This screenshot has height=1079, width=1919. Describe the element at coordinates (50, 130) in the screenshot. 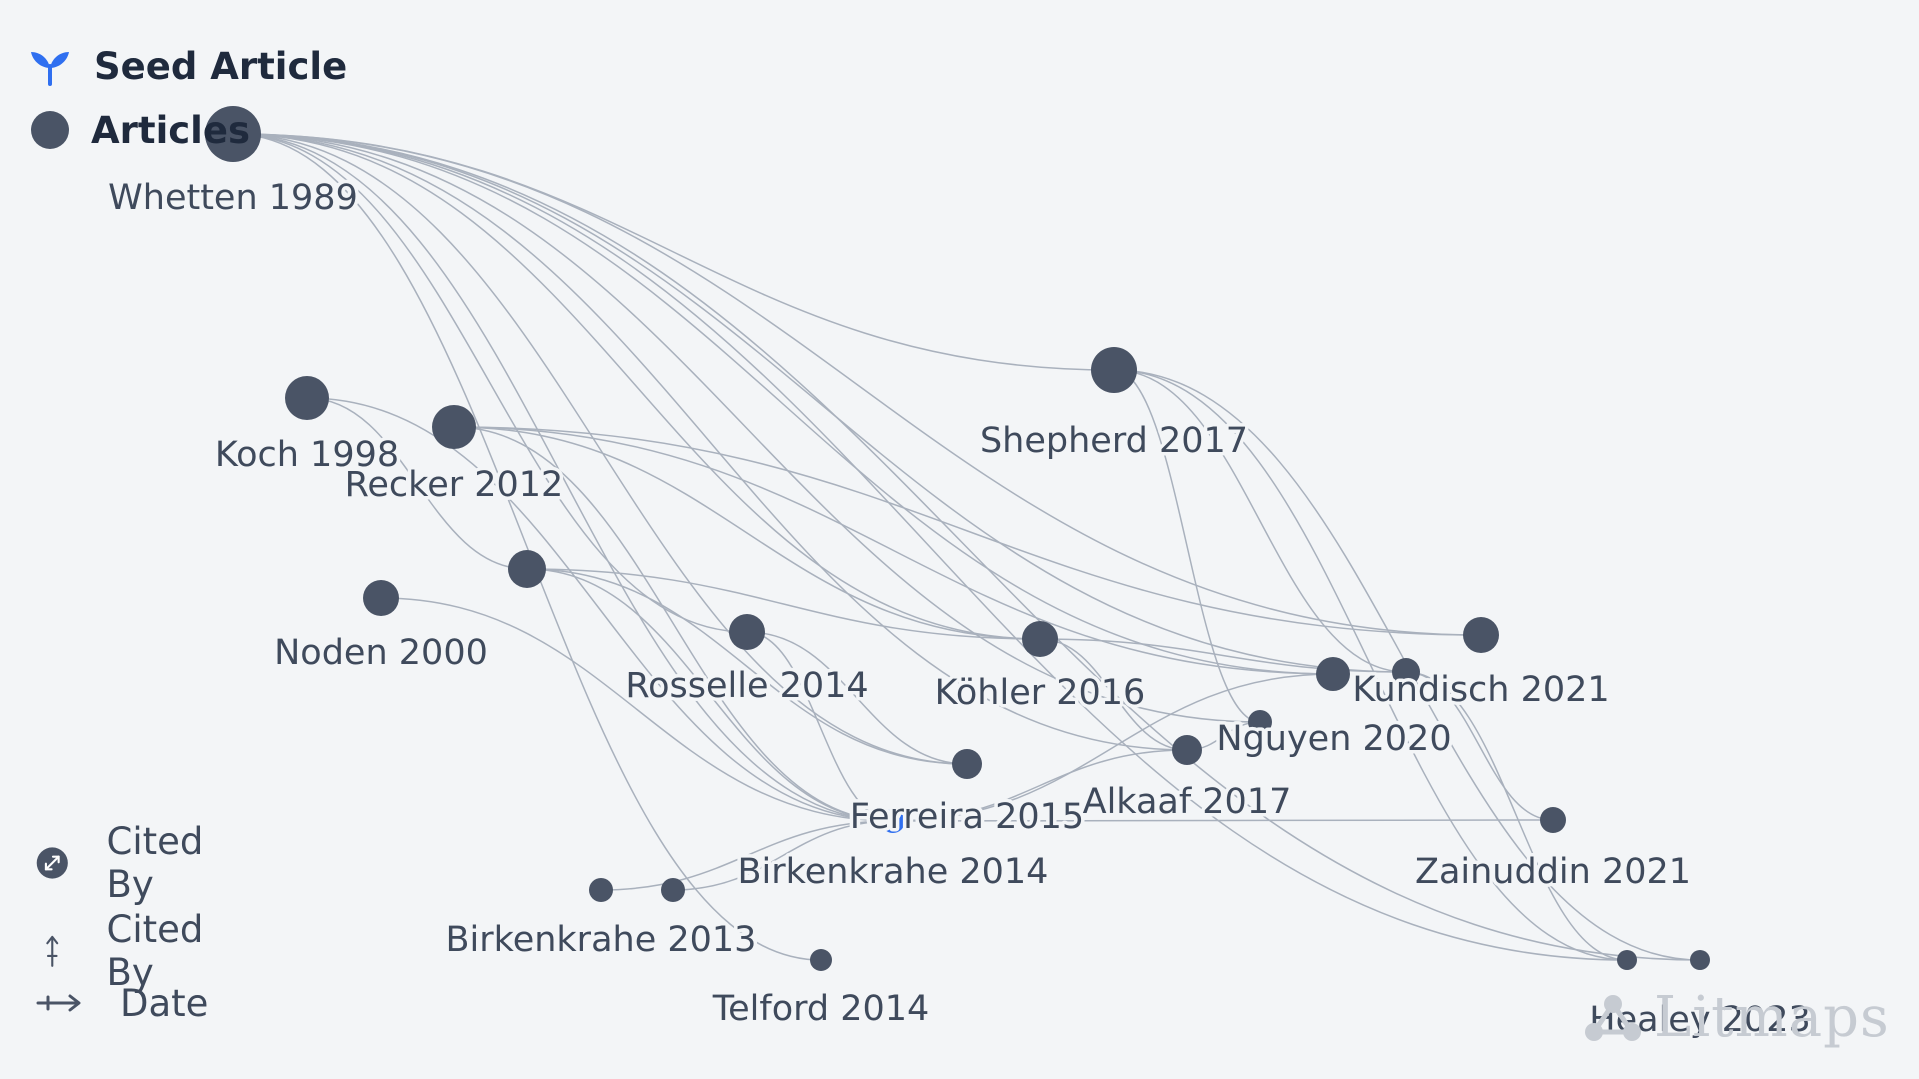

I see `dot-icon` at that location.